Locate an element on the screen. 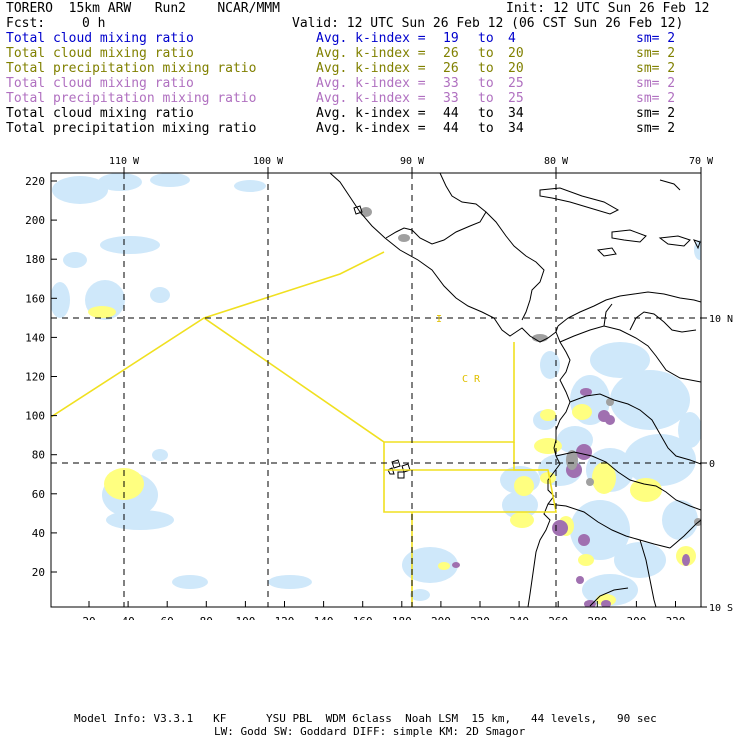  bottom-tick-label: 100 is located at coordinates (245, 617).